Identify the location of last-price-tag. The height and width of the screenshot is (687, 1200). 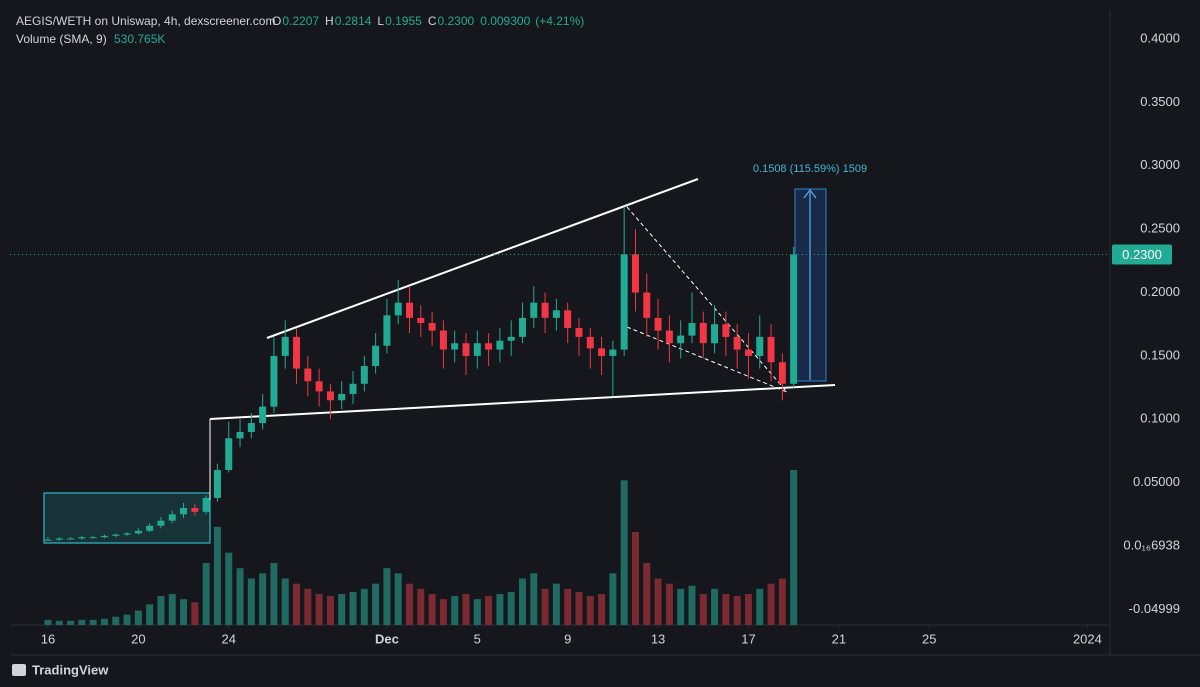
(1142, 254).